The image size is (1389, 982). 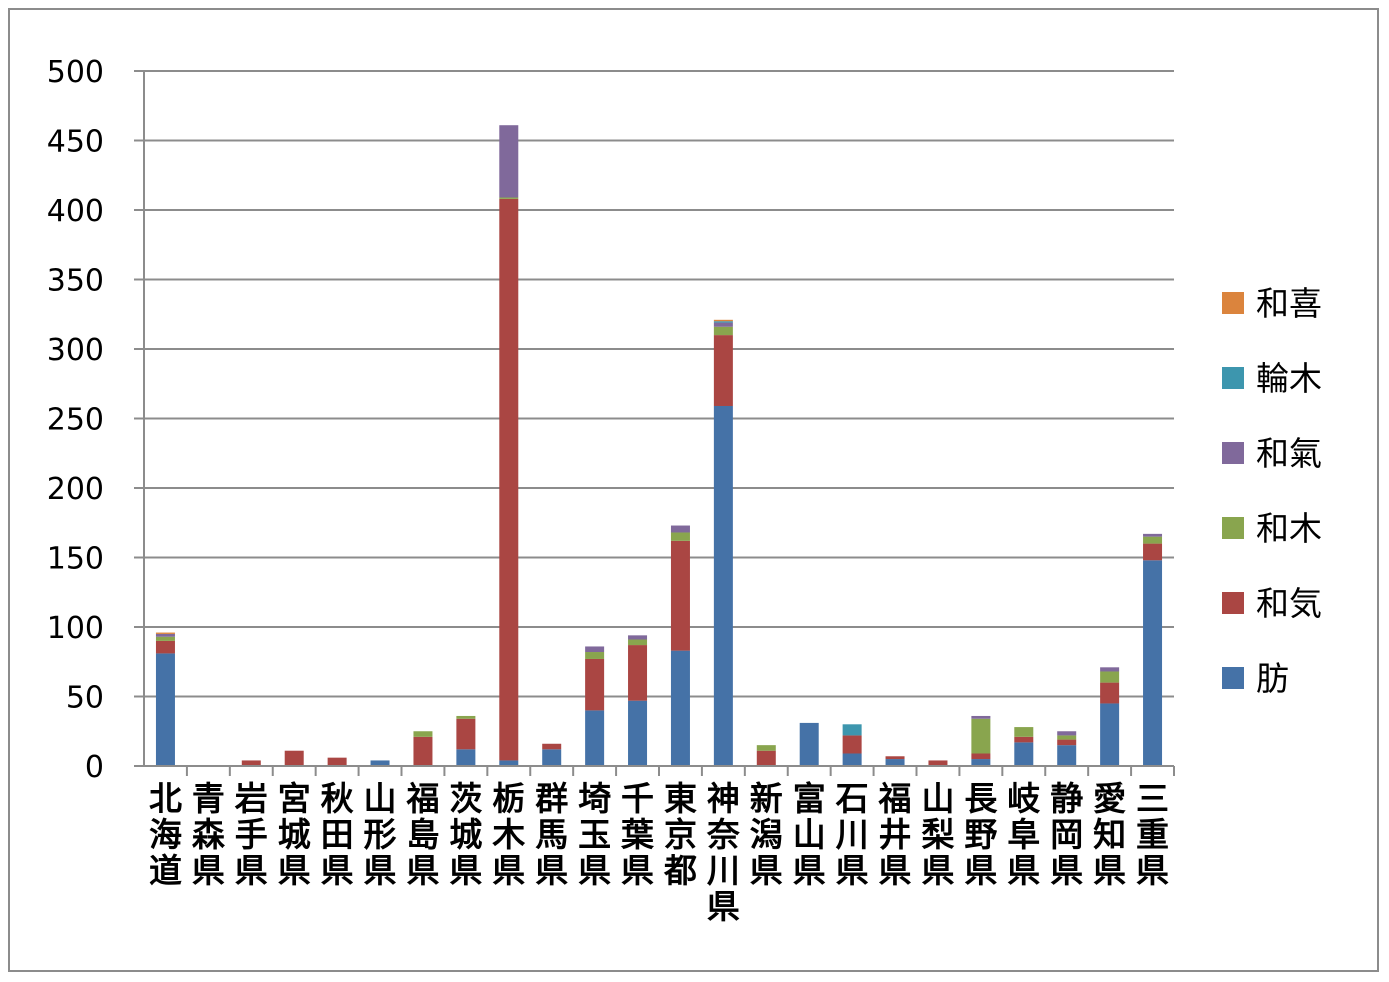 What do you see at coordinates (75, 420) in the screenshot?
I see `y-tick-label: 250` at bounding box center [75, 420].